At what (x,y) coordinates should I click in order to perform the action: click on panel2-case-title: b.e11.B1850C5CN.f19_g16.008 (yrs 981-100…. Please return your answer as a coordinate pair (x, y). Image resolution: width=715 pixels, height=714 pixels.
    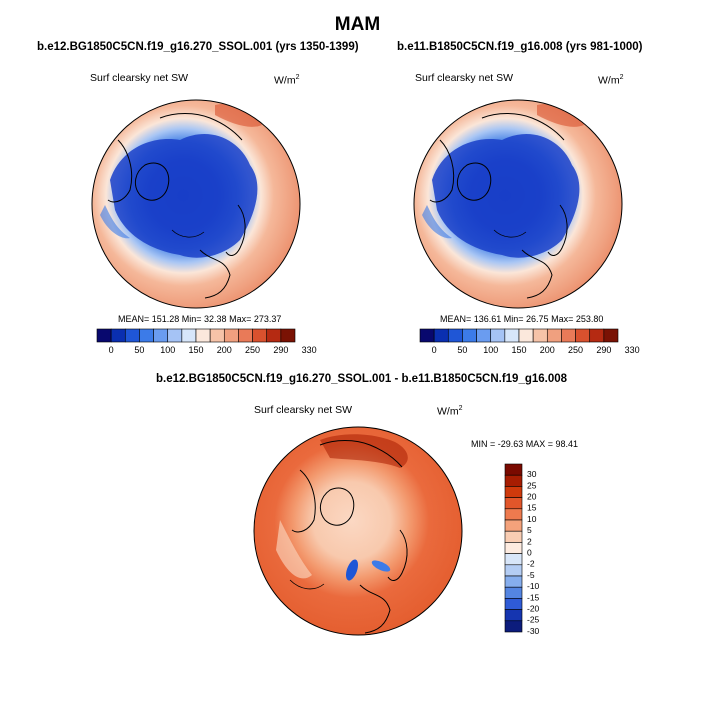
    Looking at the image, I should click on (520, 47).